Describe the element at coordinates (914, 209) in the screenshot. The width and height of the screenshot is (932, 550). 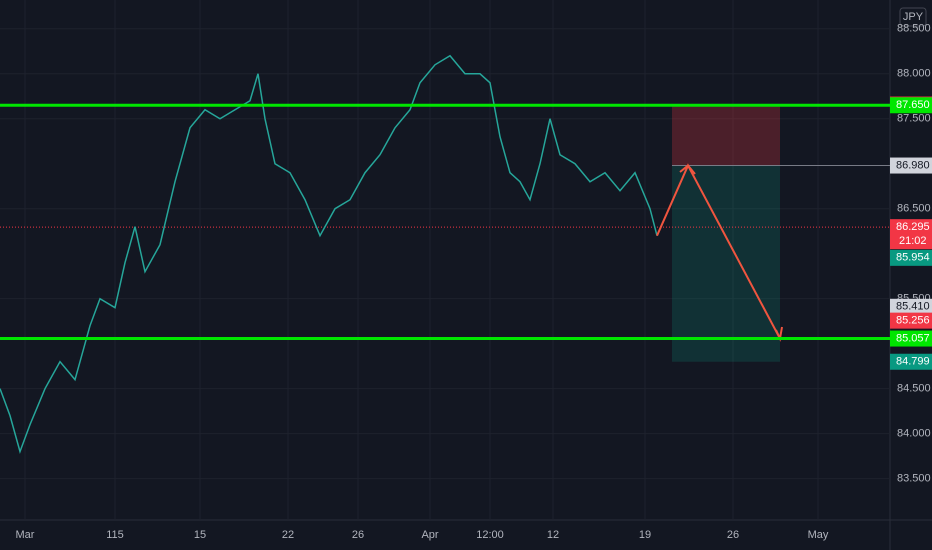
I see `y-tick-label: 86.500` at that location.